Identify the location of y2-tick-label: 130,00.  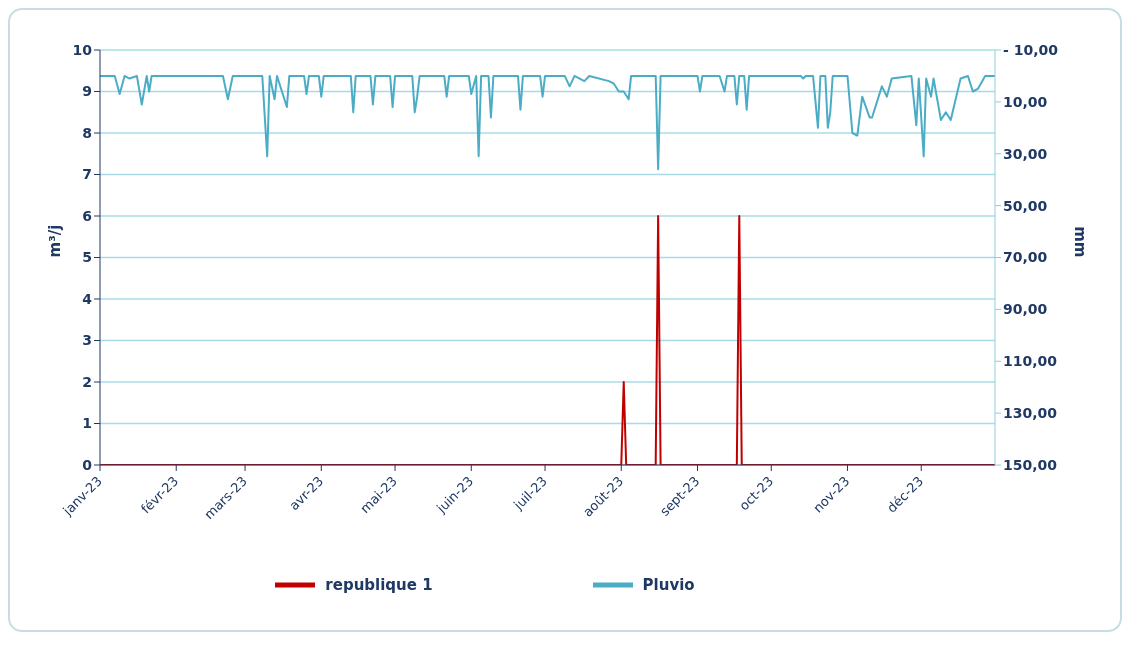
(1030, 413).